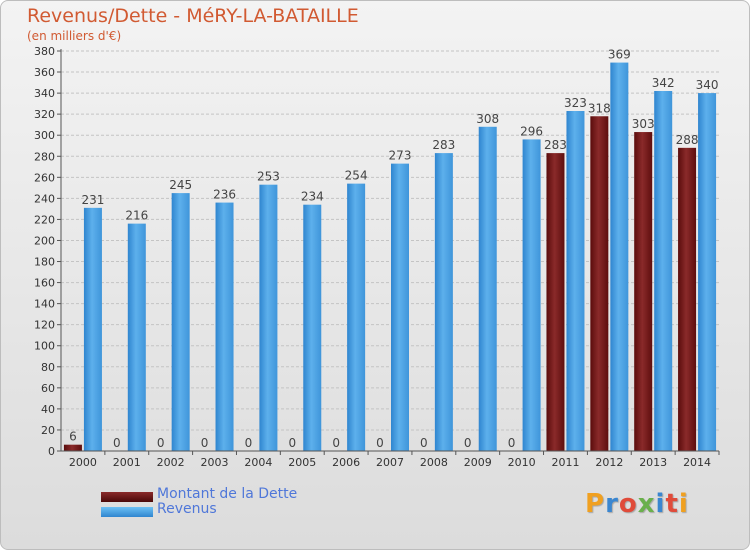 This screenshot has width=750, height=550. What do you see at coordinates (44, 219) in the screenshot?
I see `y-tick-label: 220` at bounding box center [44, 219].